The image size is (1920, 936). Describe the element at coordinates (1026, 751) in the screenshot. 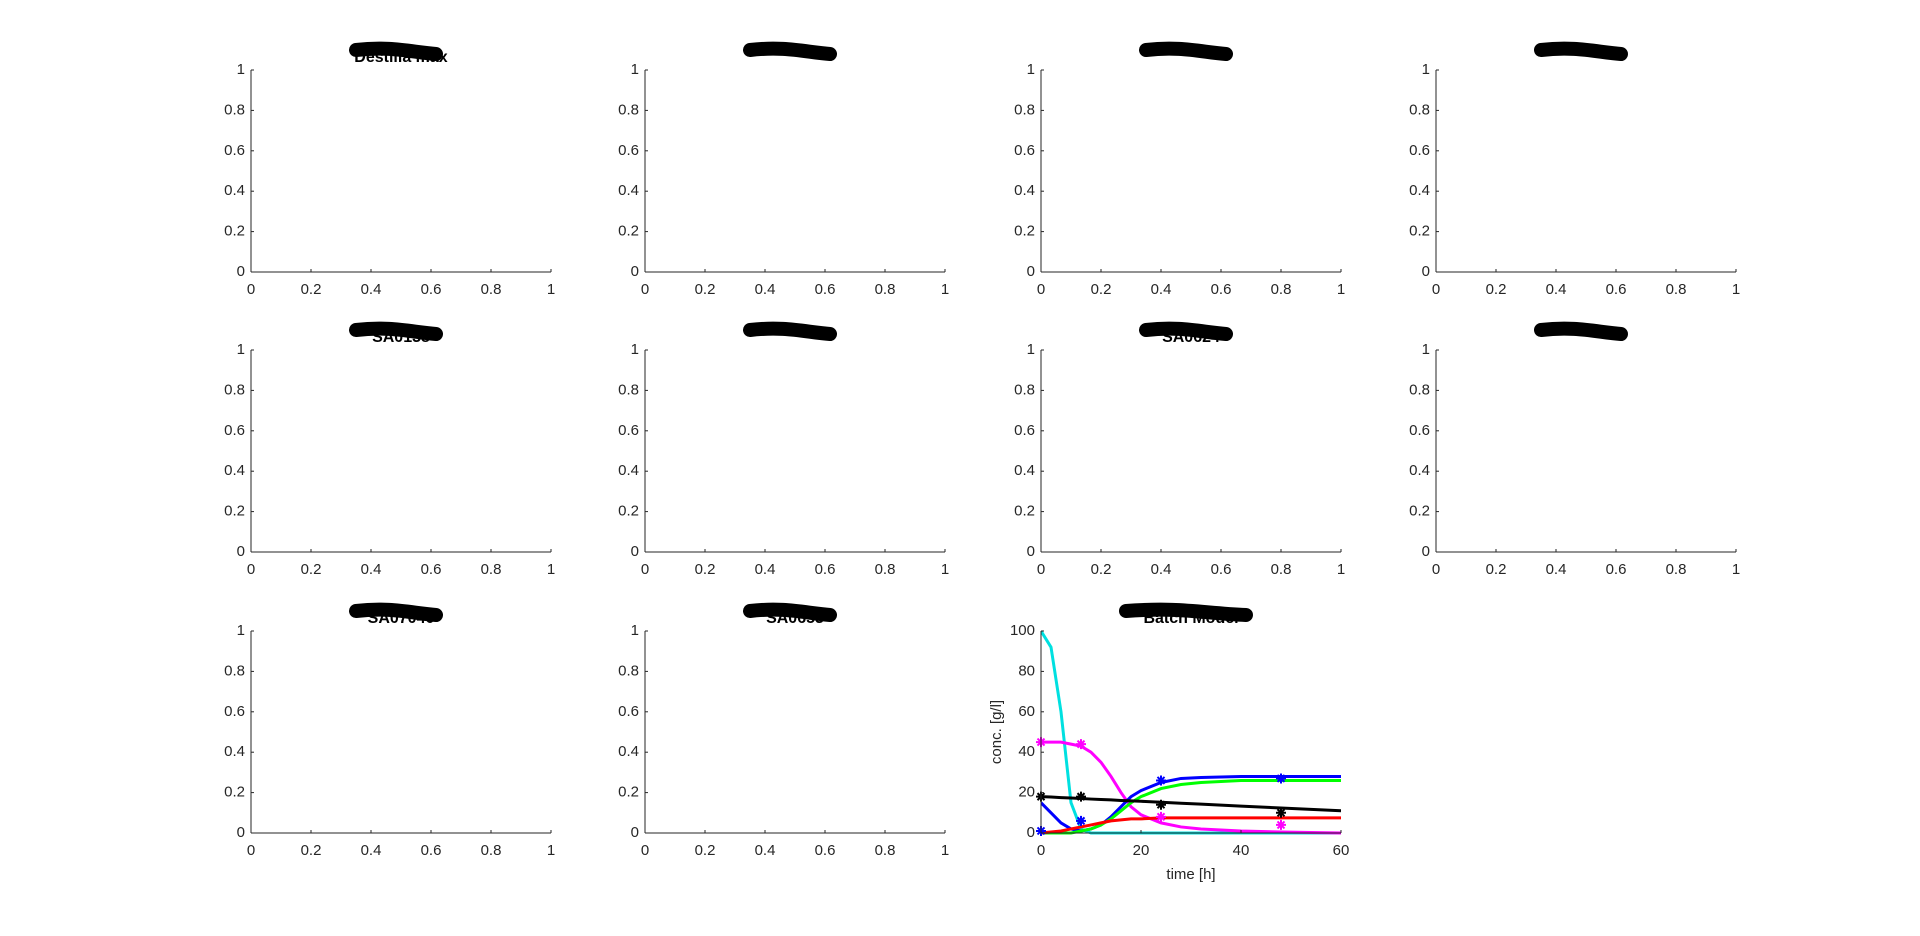

I see `y-tick-label: 40` at that location.